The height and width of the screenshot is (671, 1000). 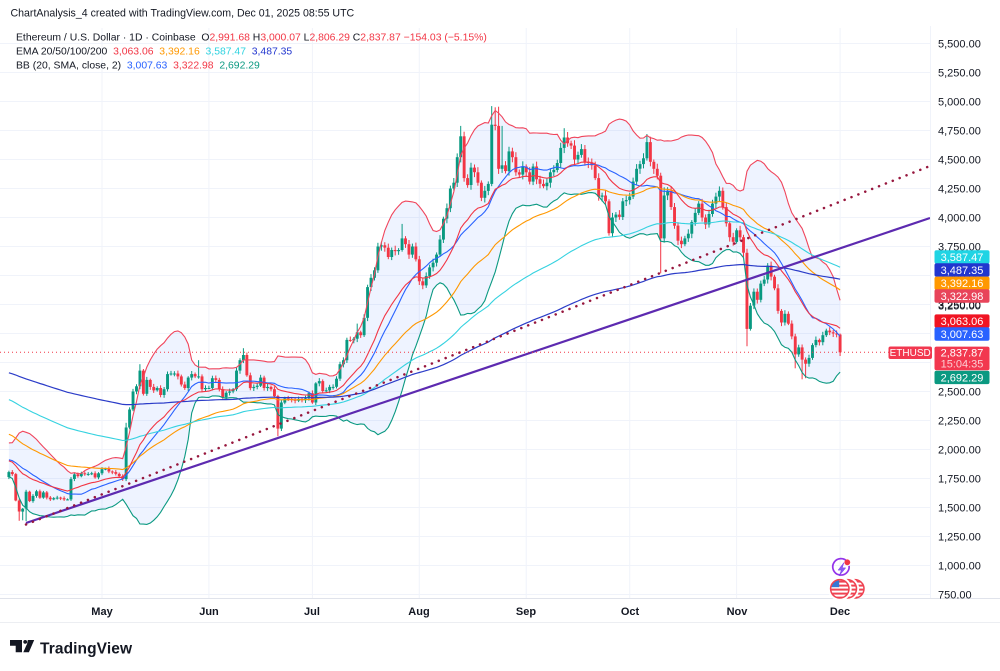 What do you see at coordinates (526, 612) in the screenshot?
I see `svg-text: Sep` at bounding box center [526, 612].